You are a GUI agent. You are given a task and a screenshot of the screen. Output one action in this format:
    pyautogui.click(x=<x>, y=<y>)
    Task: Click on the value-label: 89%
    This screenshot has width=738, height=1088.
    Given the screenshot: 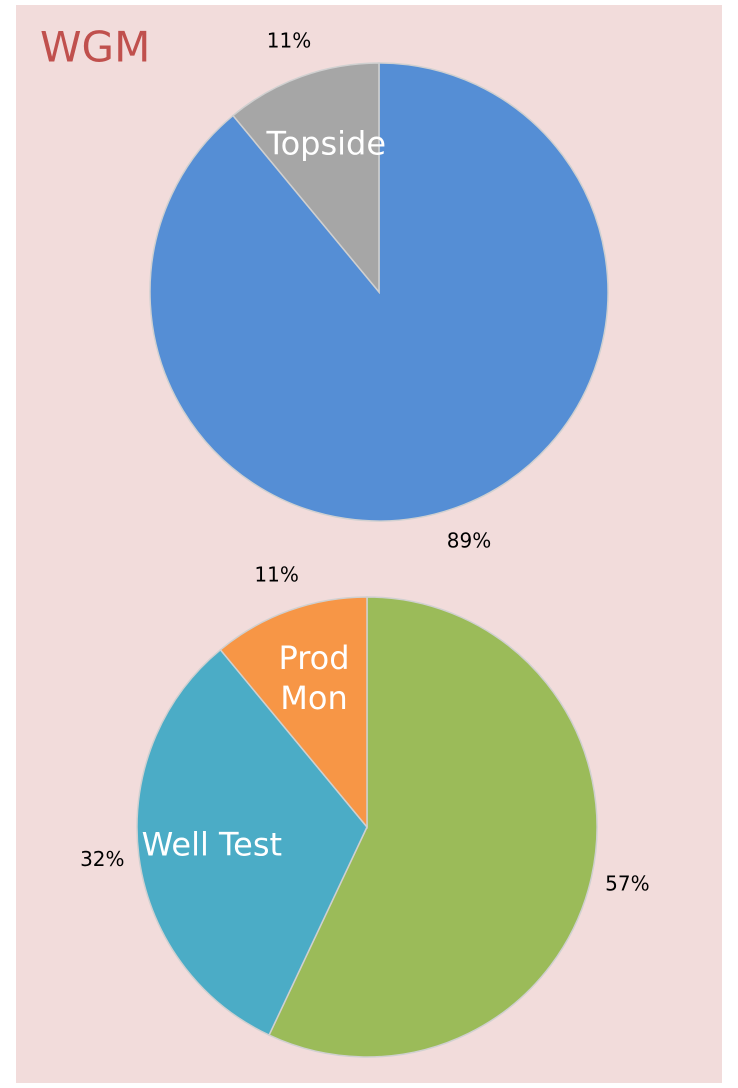 What is the action you would take?
    pyautogui.click(x=469, y=540)
    